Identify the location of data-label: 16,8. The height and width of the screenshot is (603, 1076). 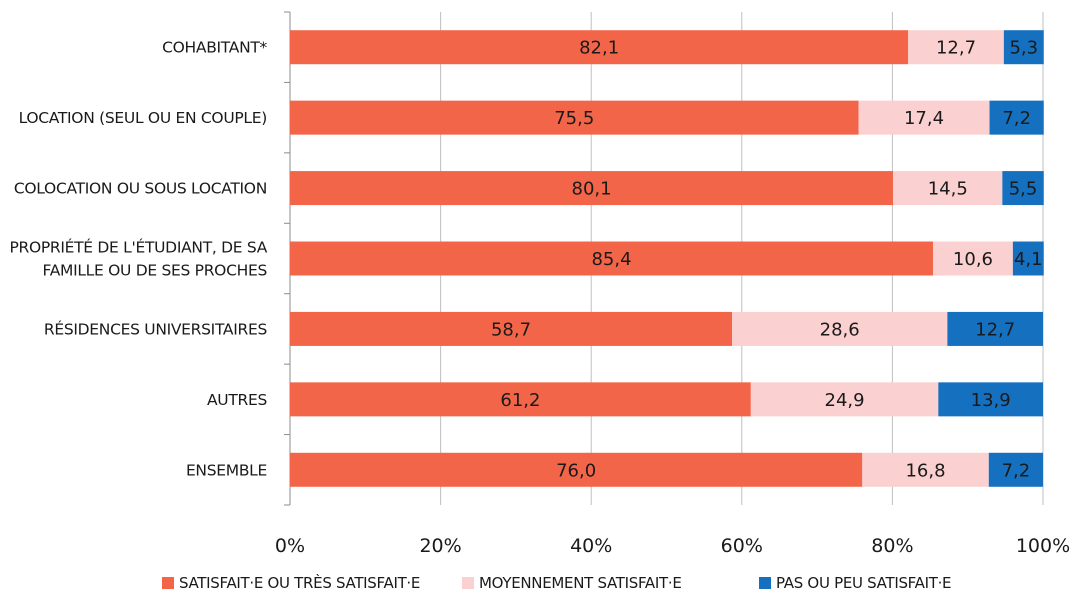
(925, 470).